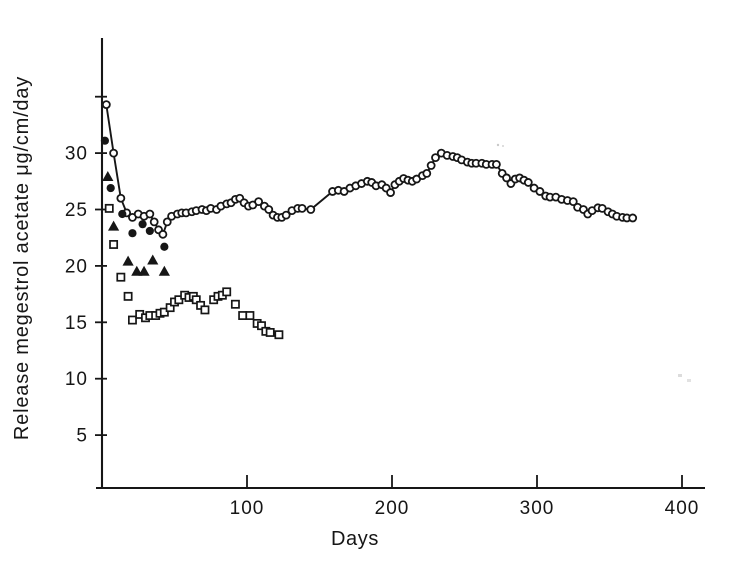 This screenshot has width=741, height=568. Describe the element at coordinates (537, 508) in the screenshot. I see `x-tick-label: 300` at that location.